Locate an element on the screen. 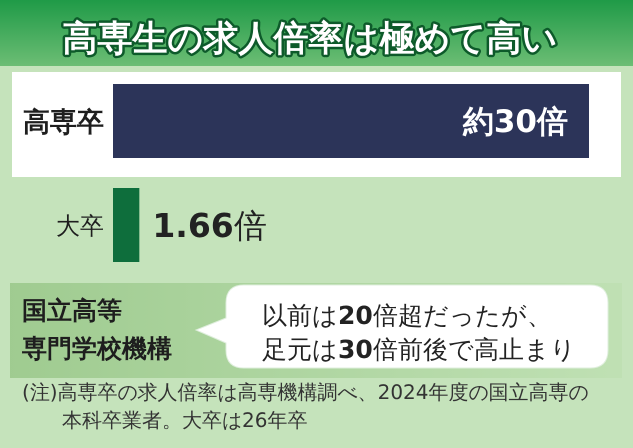 Image resolution: width=633 pixels, height=448 pixels. data-label: 約30倍 is located at coordinates (515, 122).